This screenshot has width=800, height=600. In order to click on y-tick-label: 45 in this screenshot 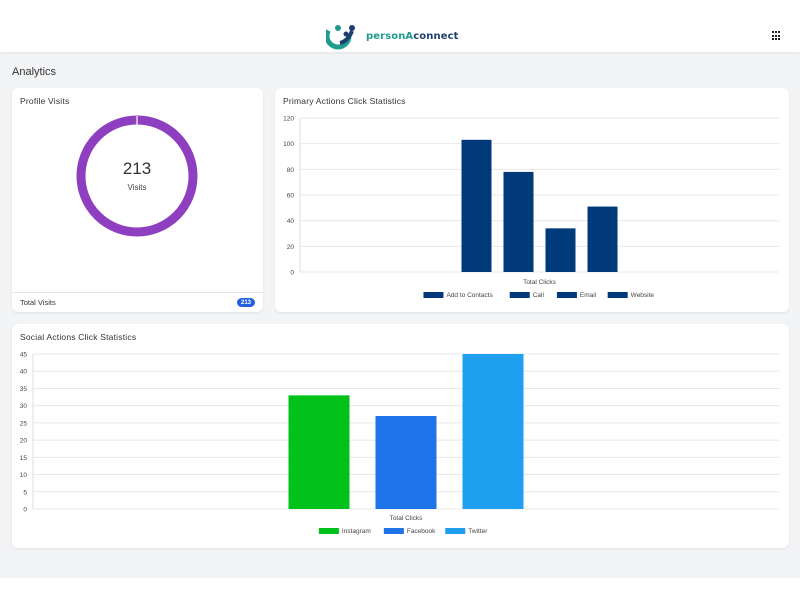, I will do `click(24, 355)`.